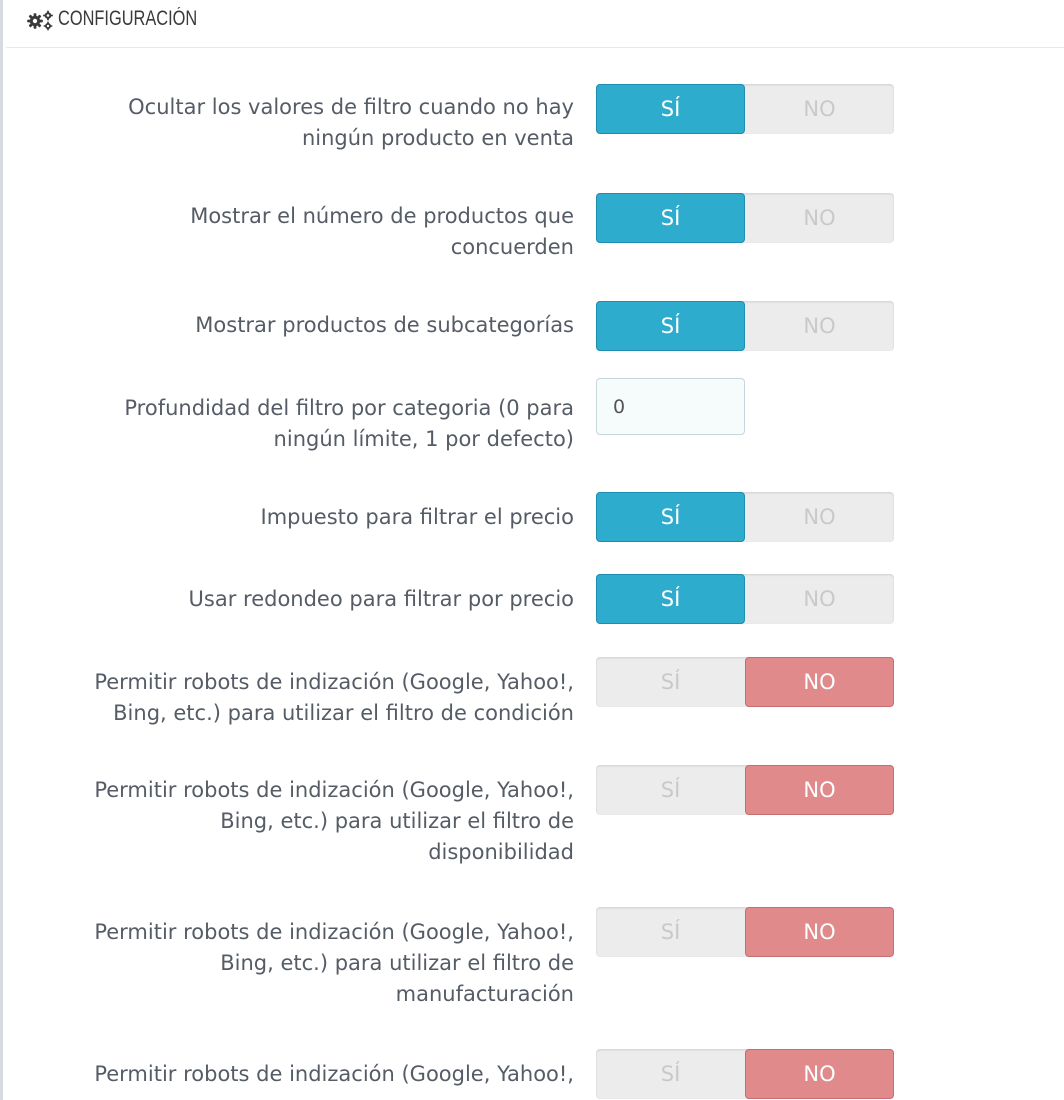  What do you see at coordinates (381, 599) in the screenshot?
I see `setting-label-line: Usar redondeo para filtrar por precio` at bounding box center [381, 599].